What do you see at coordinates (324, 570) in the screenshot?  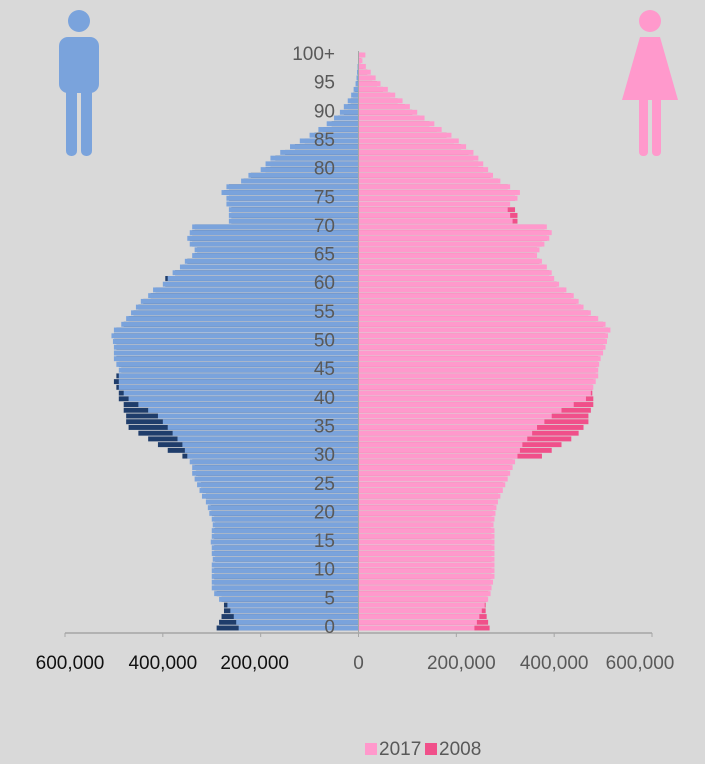 I see `y-tick-label: 10` at bounding box center [324, 570].